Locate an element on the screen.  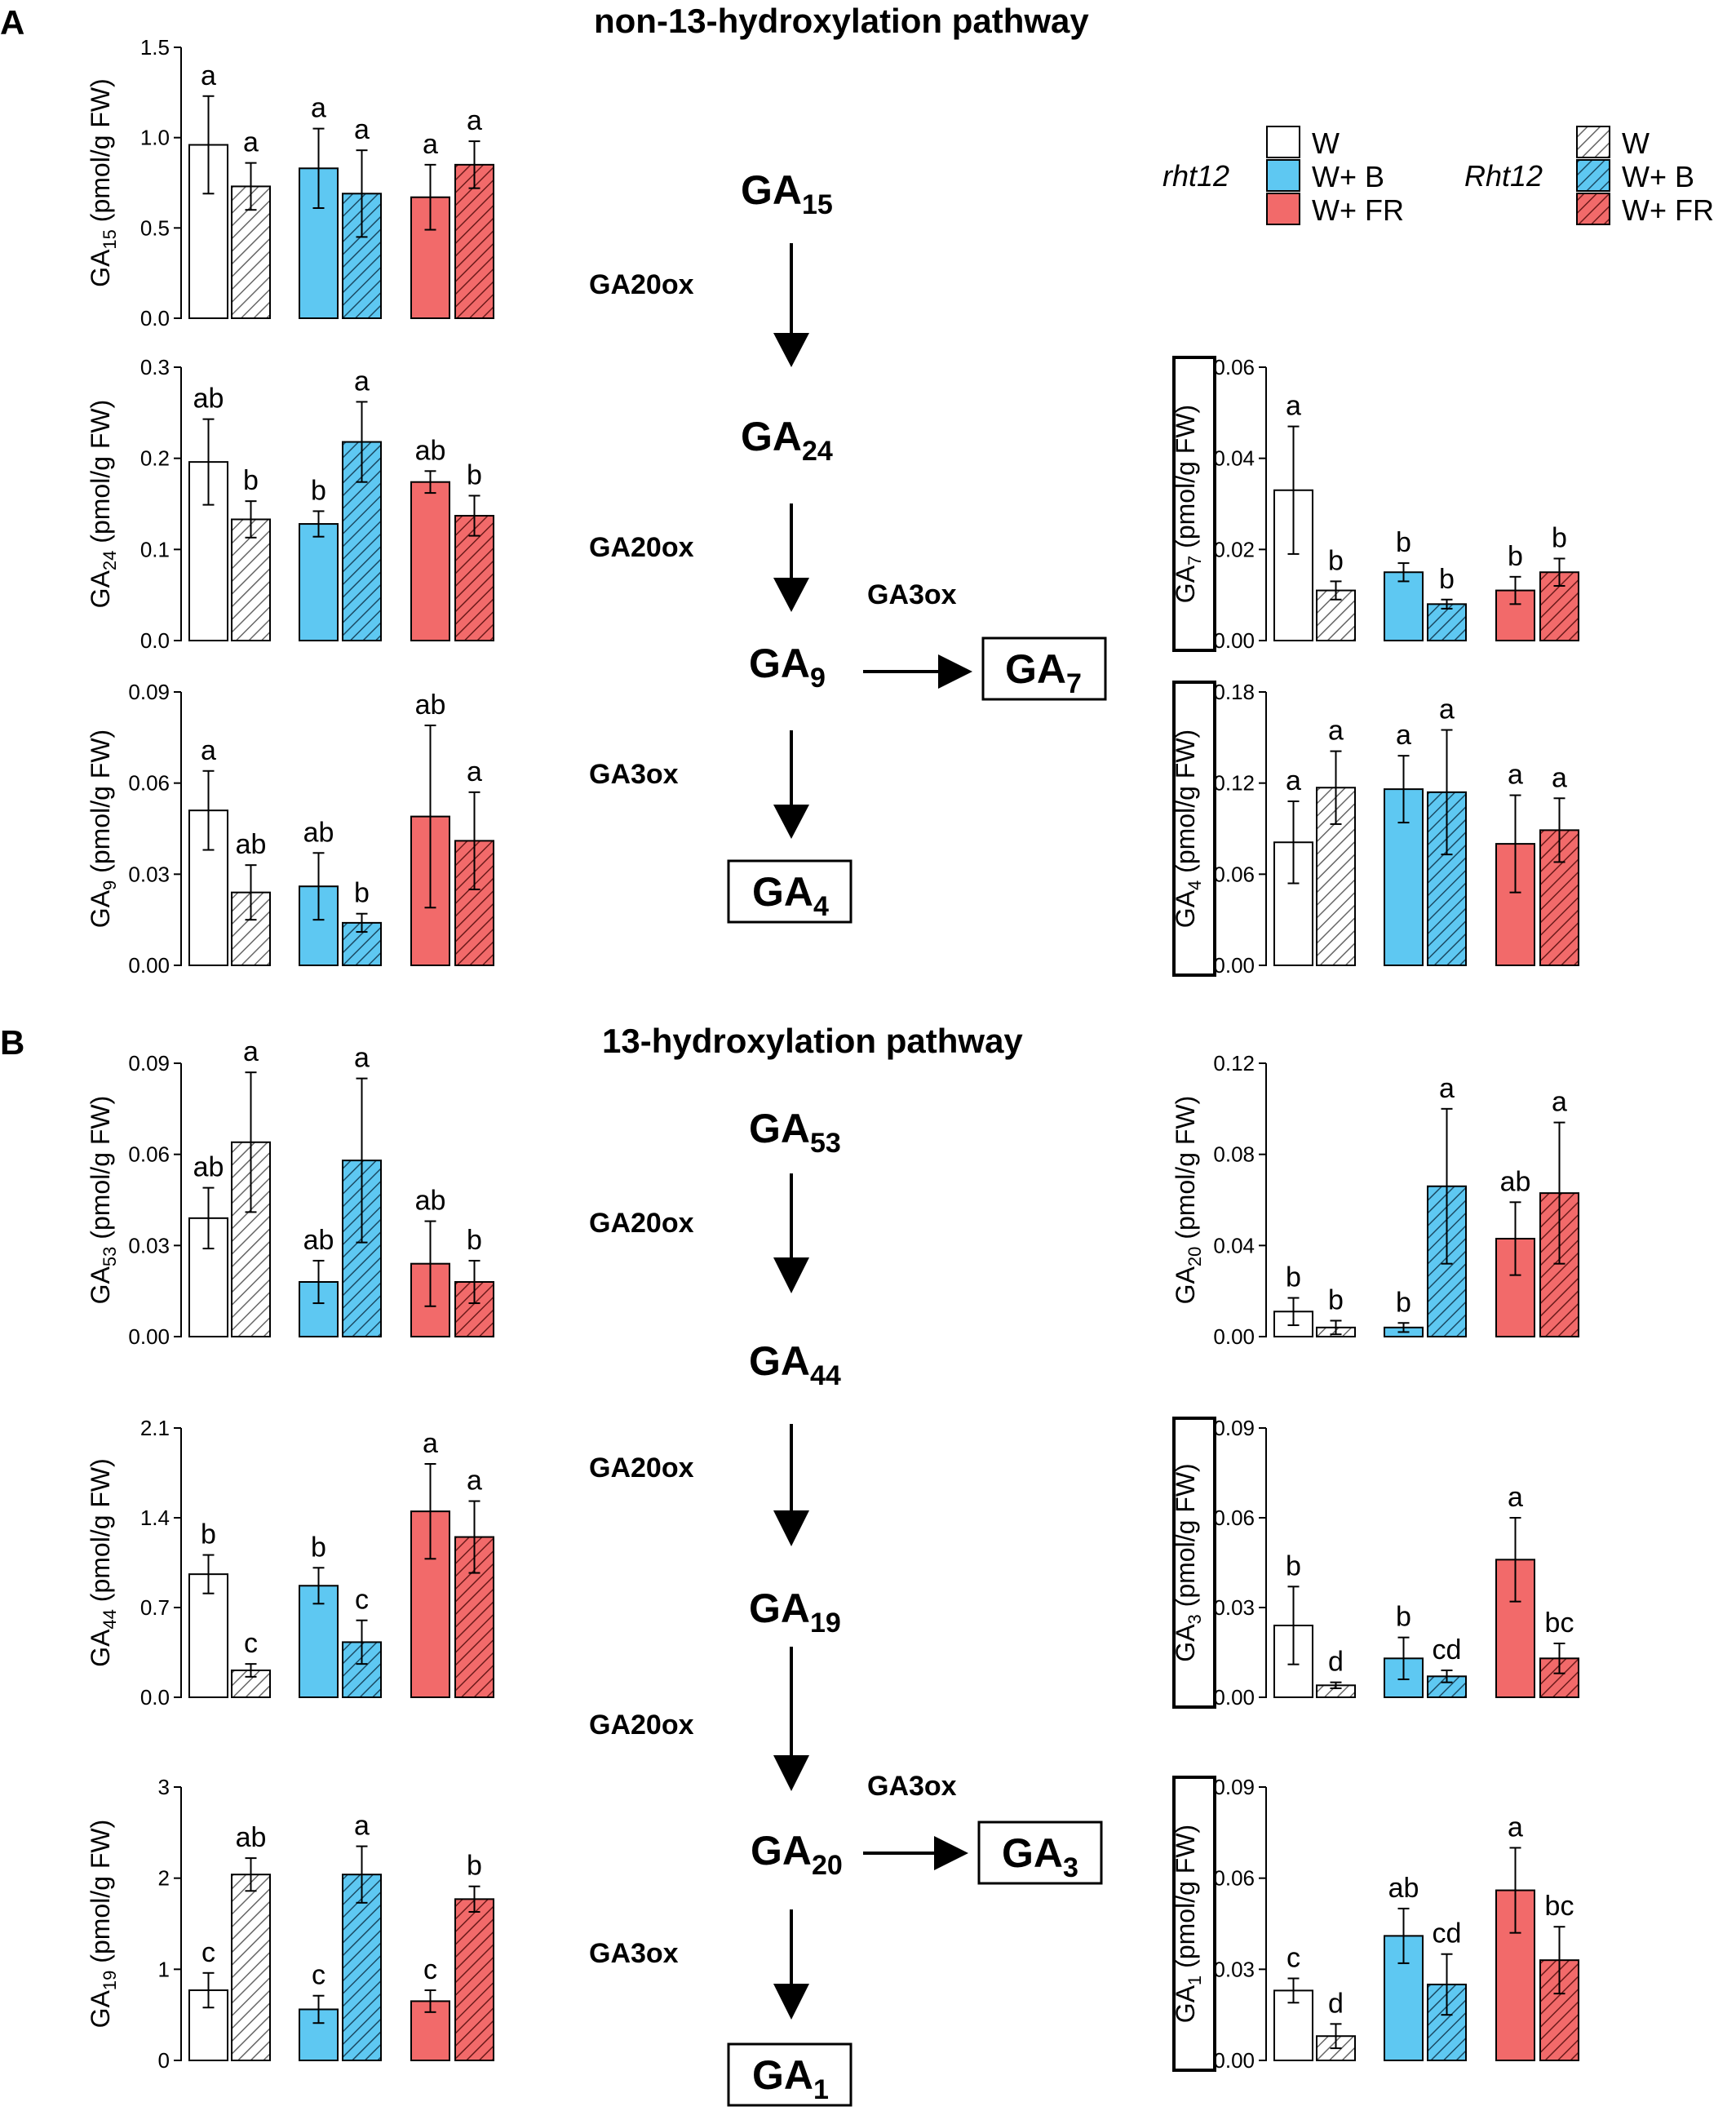
legend-swatch-rht12-wfr is located at coordinates (1283, 209).